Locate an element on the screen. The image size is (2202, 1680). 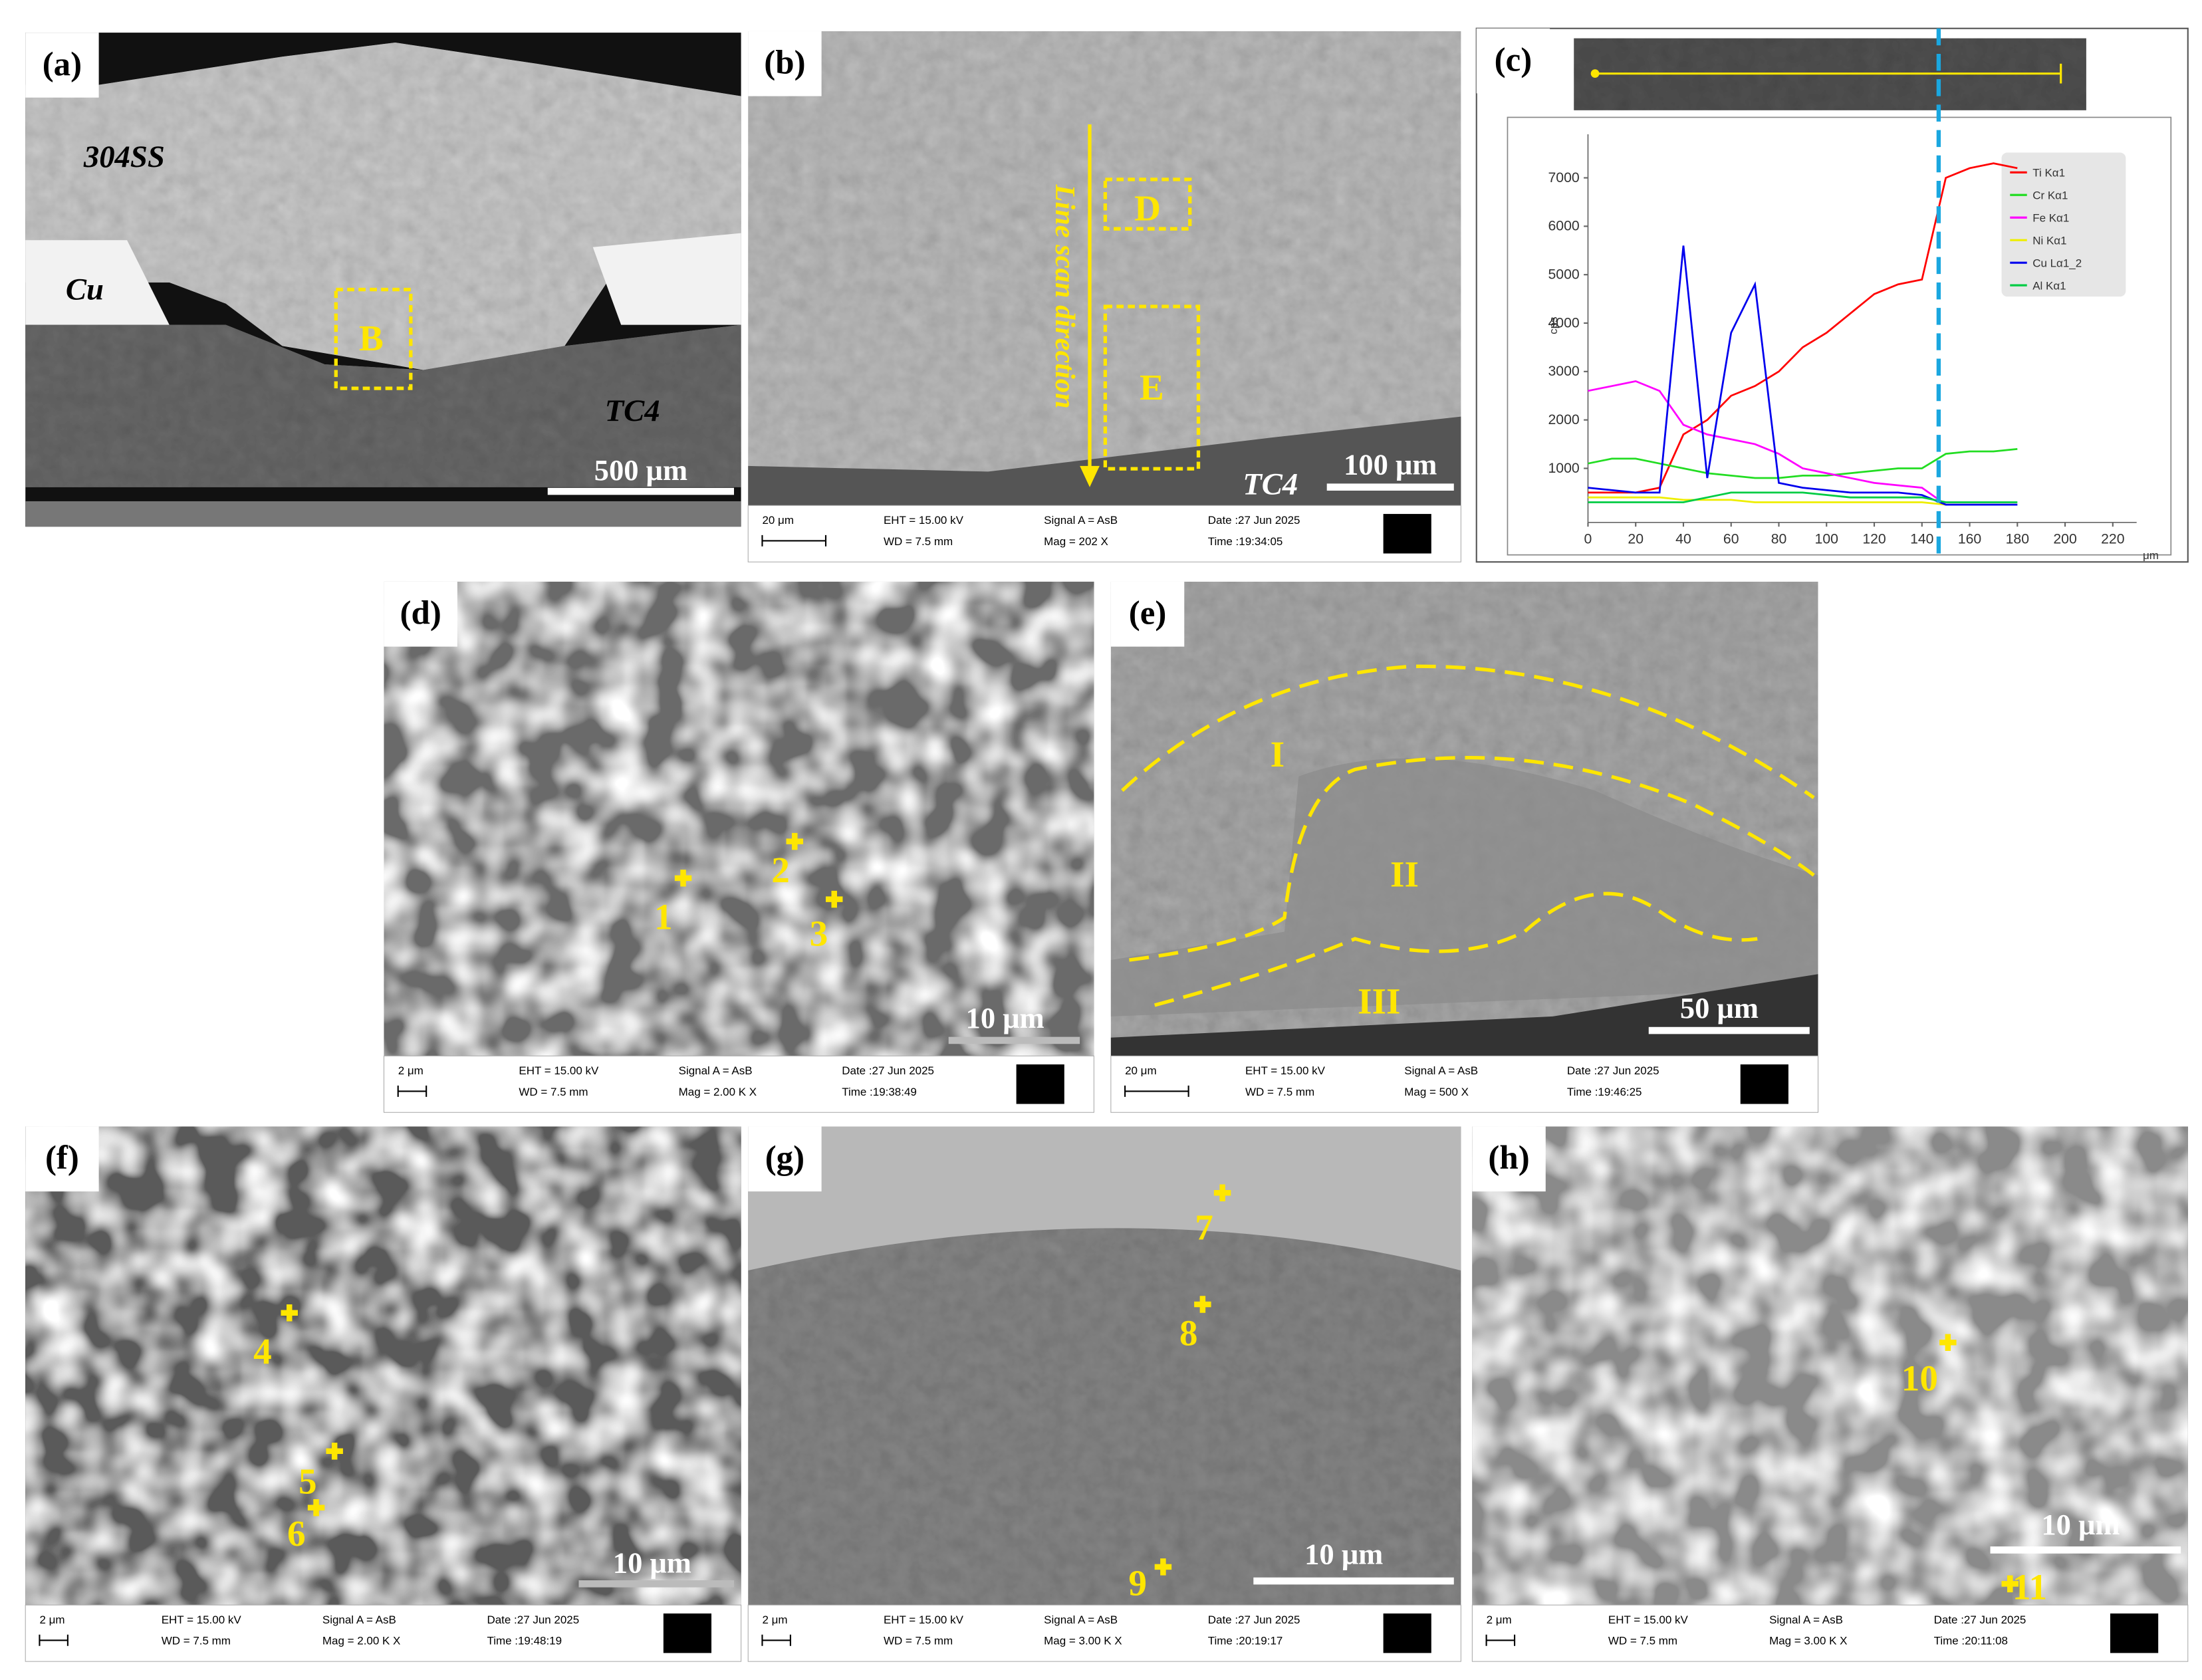
panel-label: (a) is located at coordinates (62, 64).